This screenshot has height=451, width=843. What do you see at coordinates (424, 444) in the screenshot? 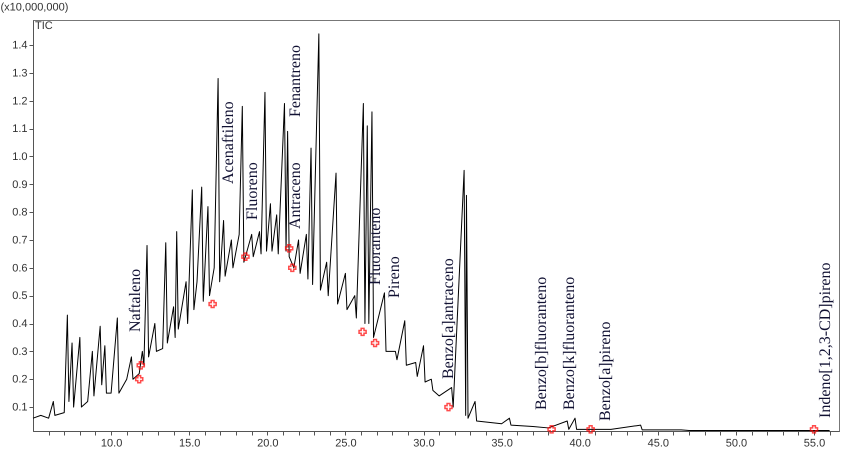
I see `x-tick-label: 30.0` at bounding box center [424, 444].